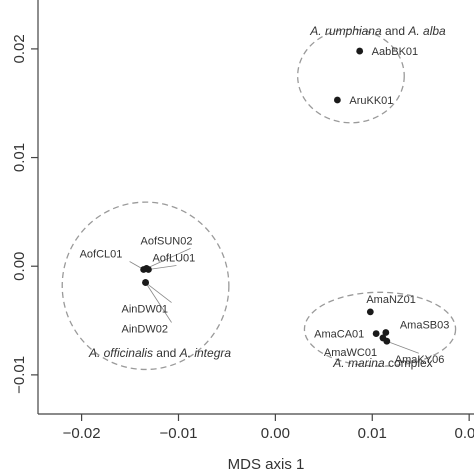 Image resolution: width=474 pixels, height=474 pixels. Describe the element at coordinates (145, 310) in the screenshot. I see `point-label: AinDW01` at that location.